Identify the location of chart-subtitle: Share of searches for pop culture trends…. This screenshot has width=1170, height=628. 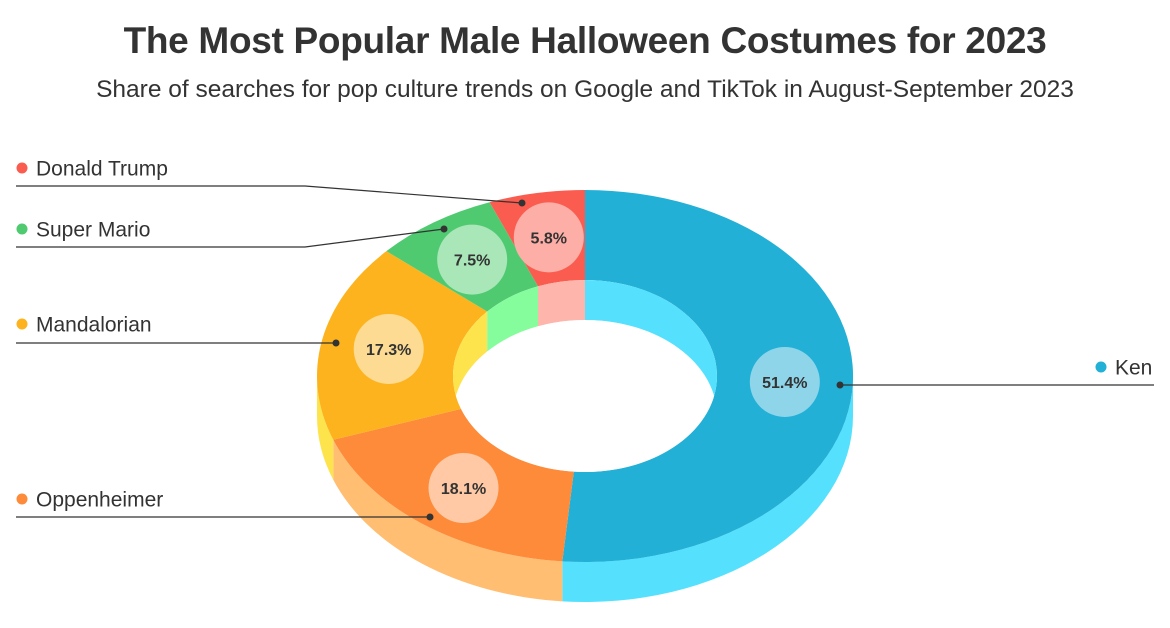
(585, 89).